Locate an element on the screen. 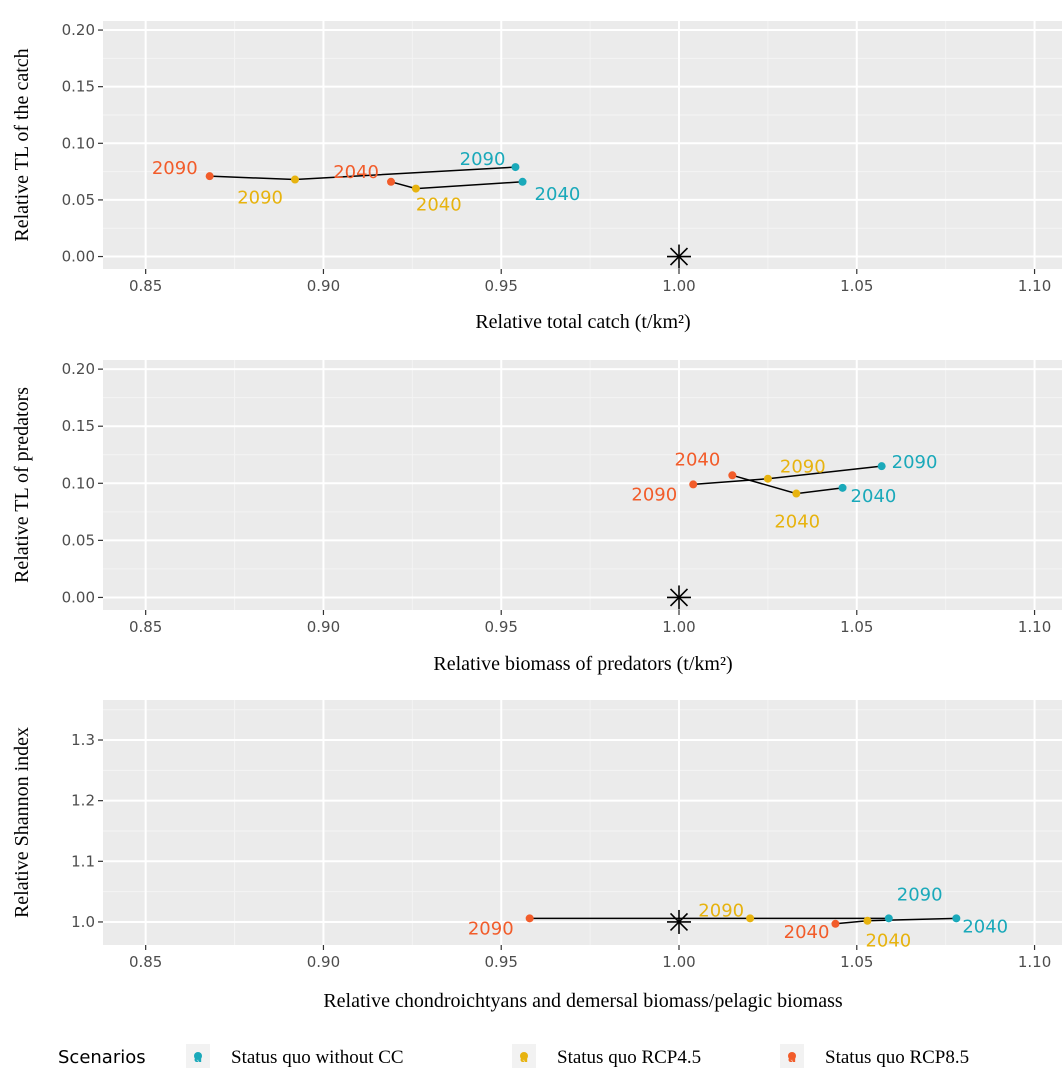  y-axis-title: Relative Shannon index is located at coordinates (22, 822).